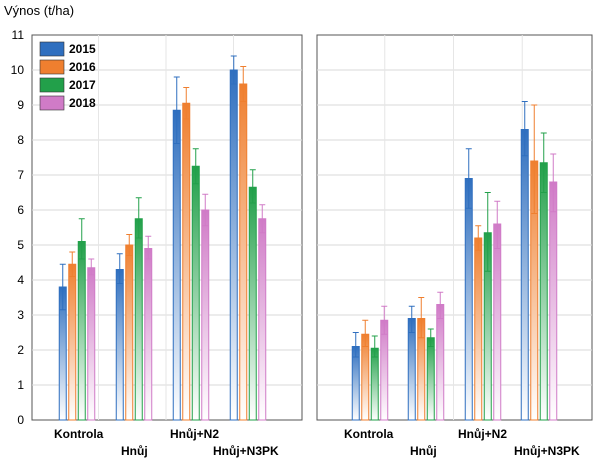 The width and height of the screenshot is (600, 462). I want to click on legend-label-2015: 2015, so click(82, 49).